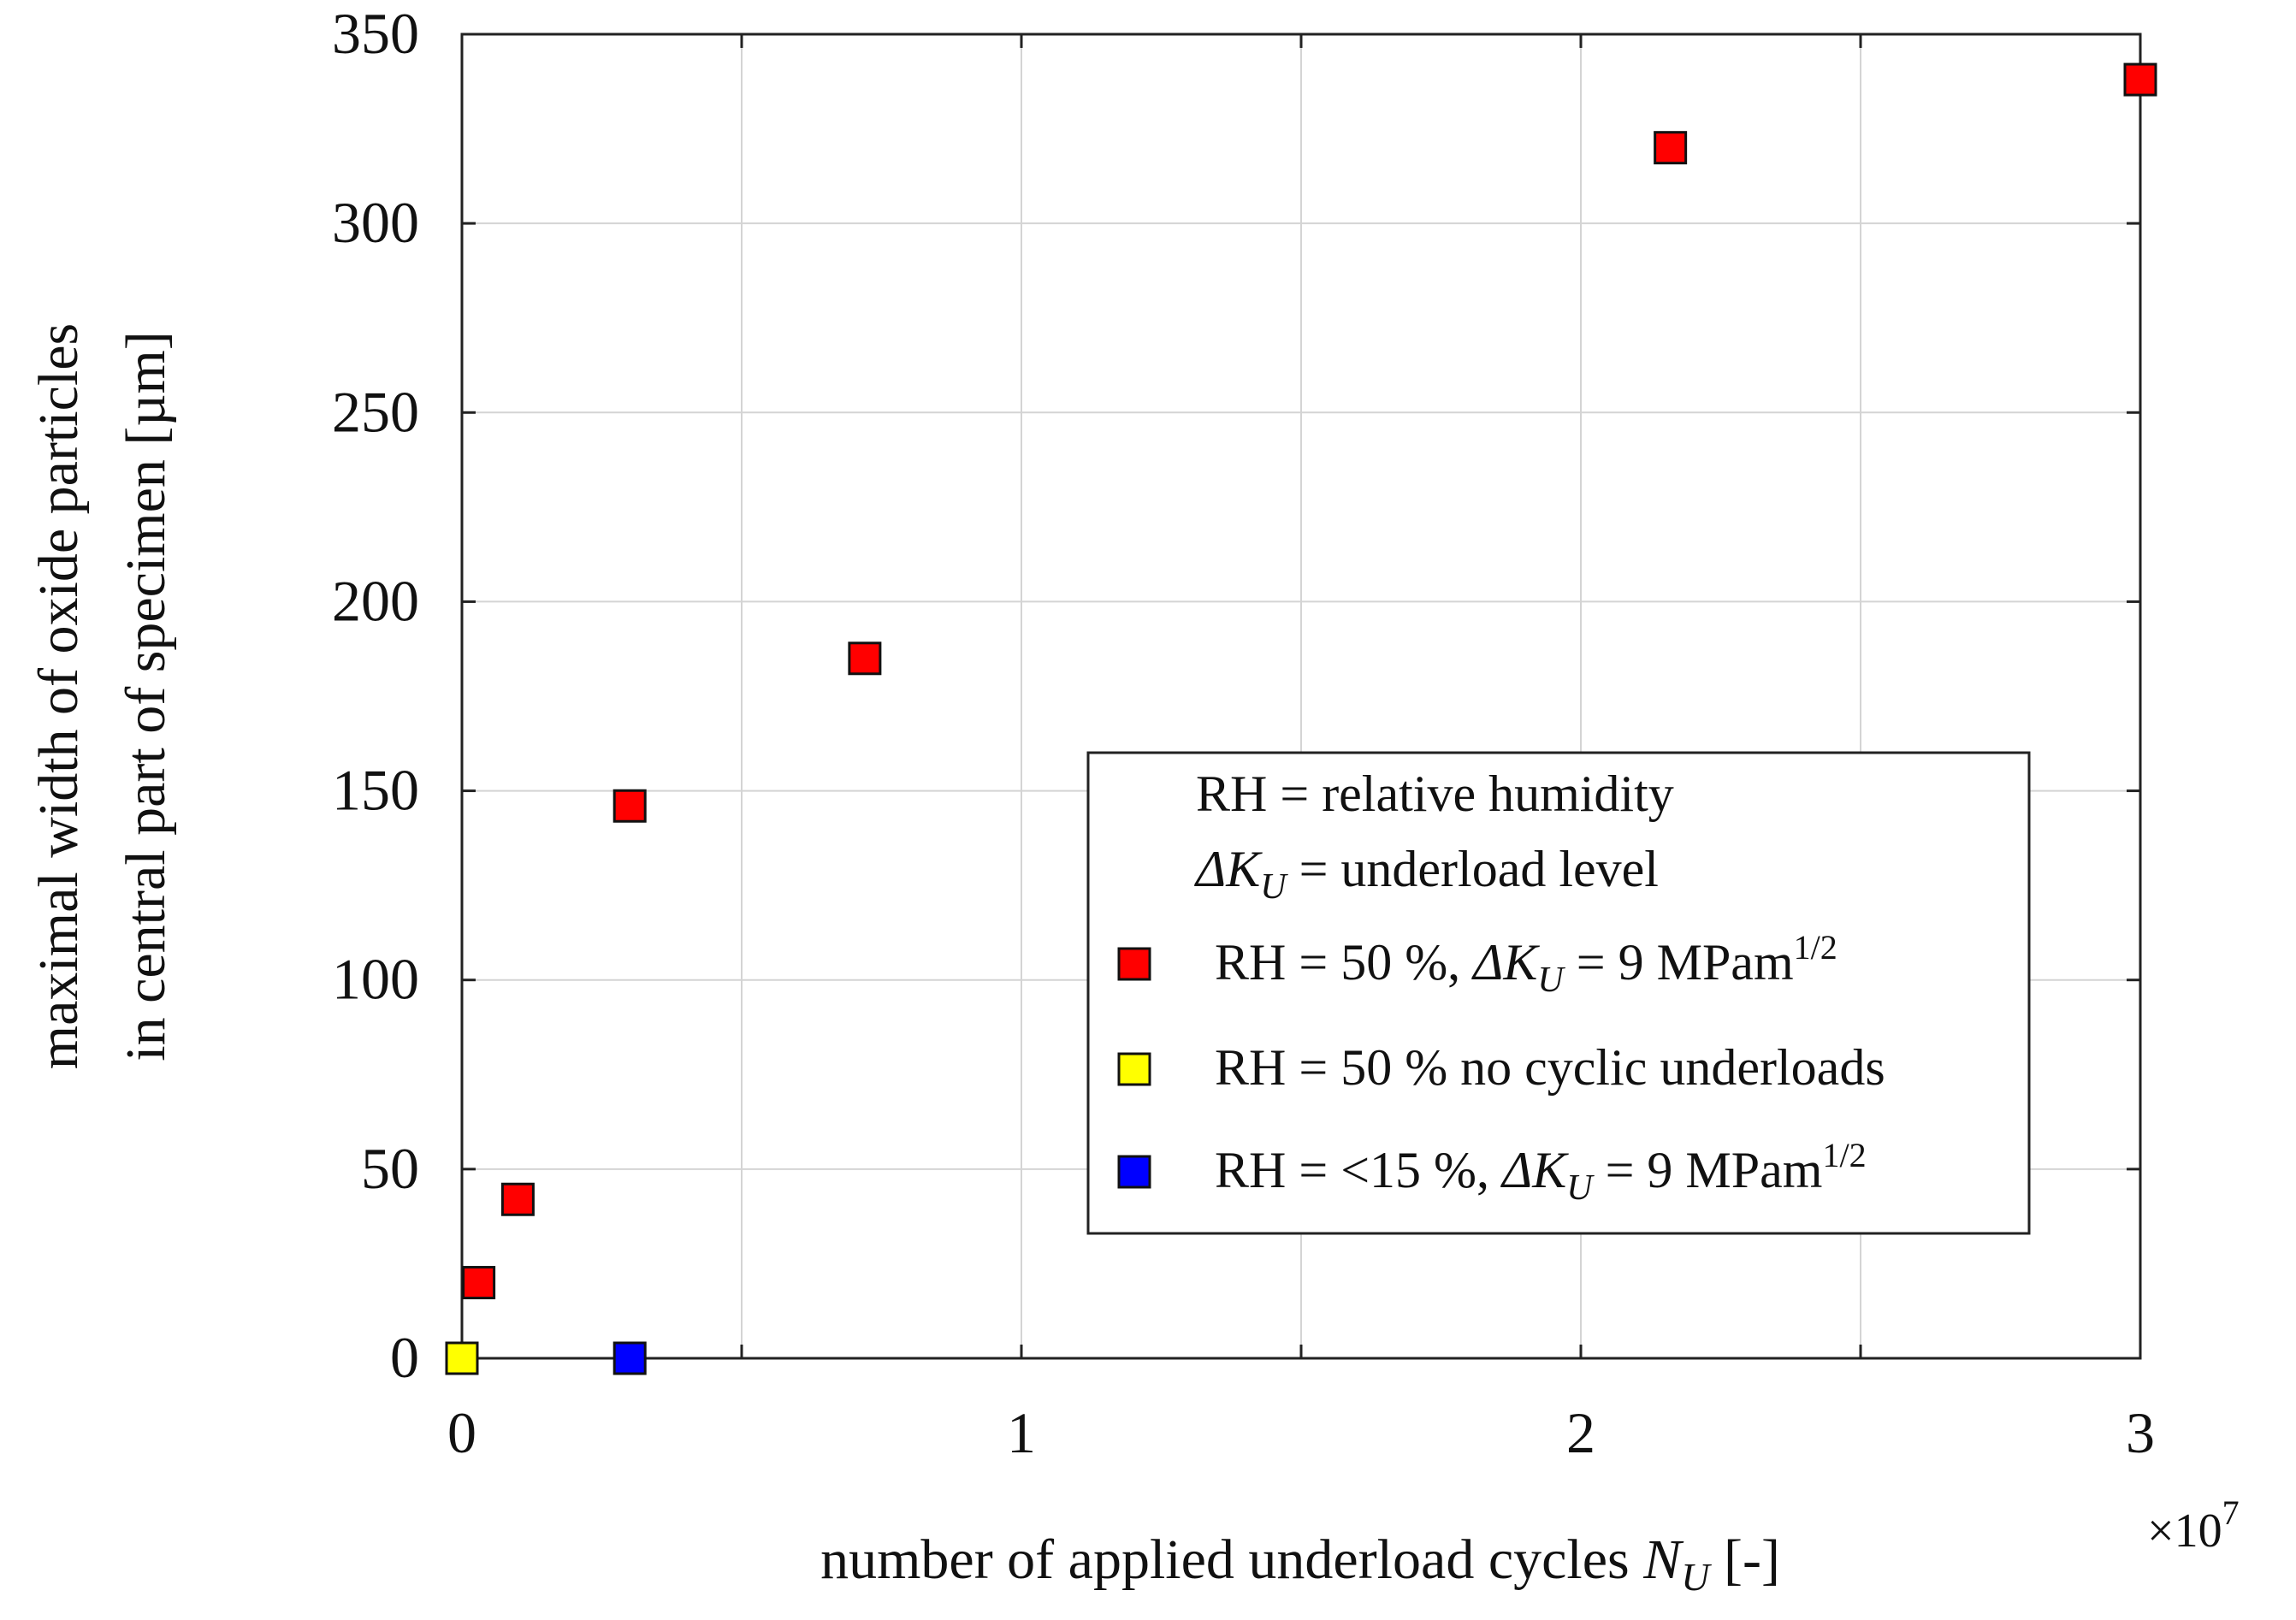 Image resolution: width=2296 pixels, height=1620 pixels. Describe the element at coordinates (1526, 964) in the screenshot. I see `legend-label-red: RH = 50 %, ΔKU = 9 MPam1/2` at that location.